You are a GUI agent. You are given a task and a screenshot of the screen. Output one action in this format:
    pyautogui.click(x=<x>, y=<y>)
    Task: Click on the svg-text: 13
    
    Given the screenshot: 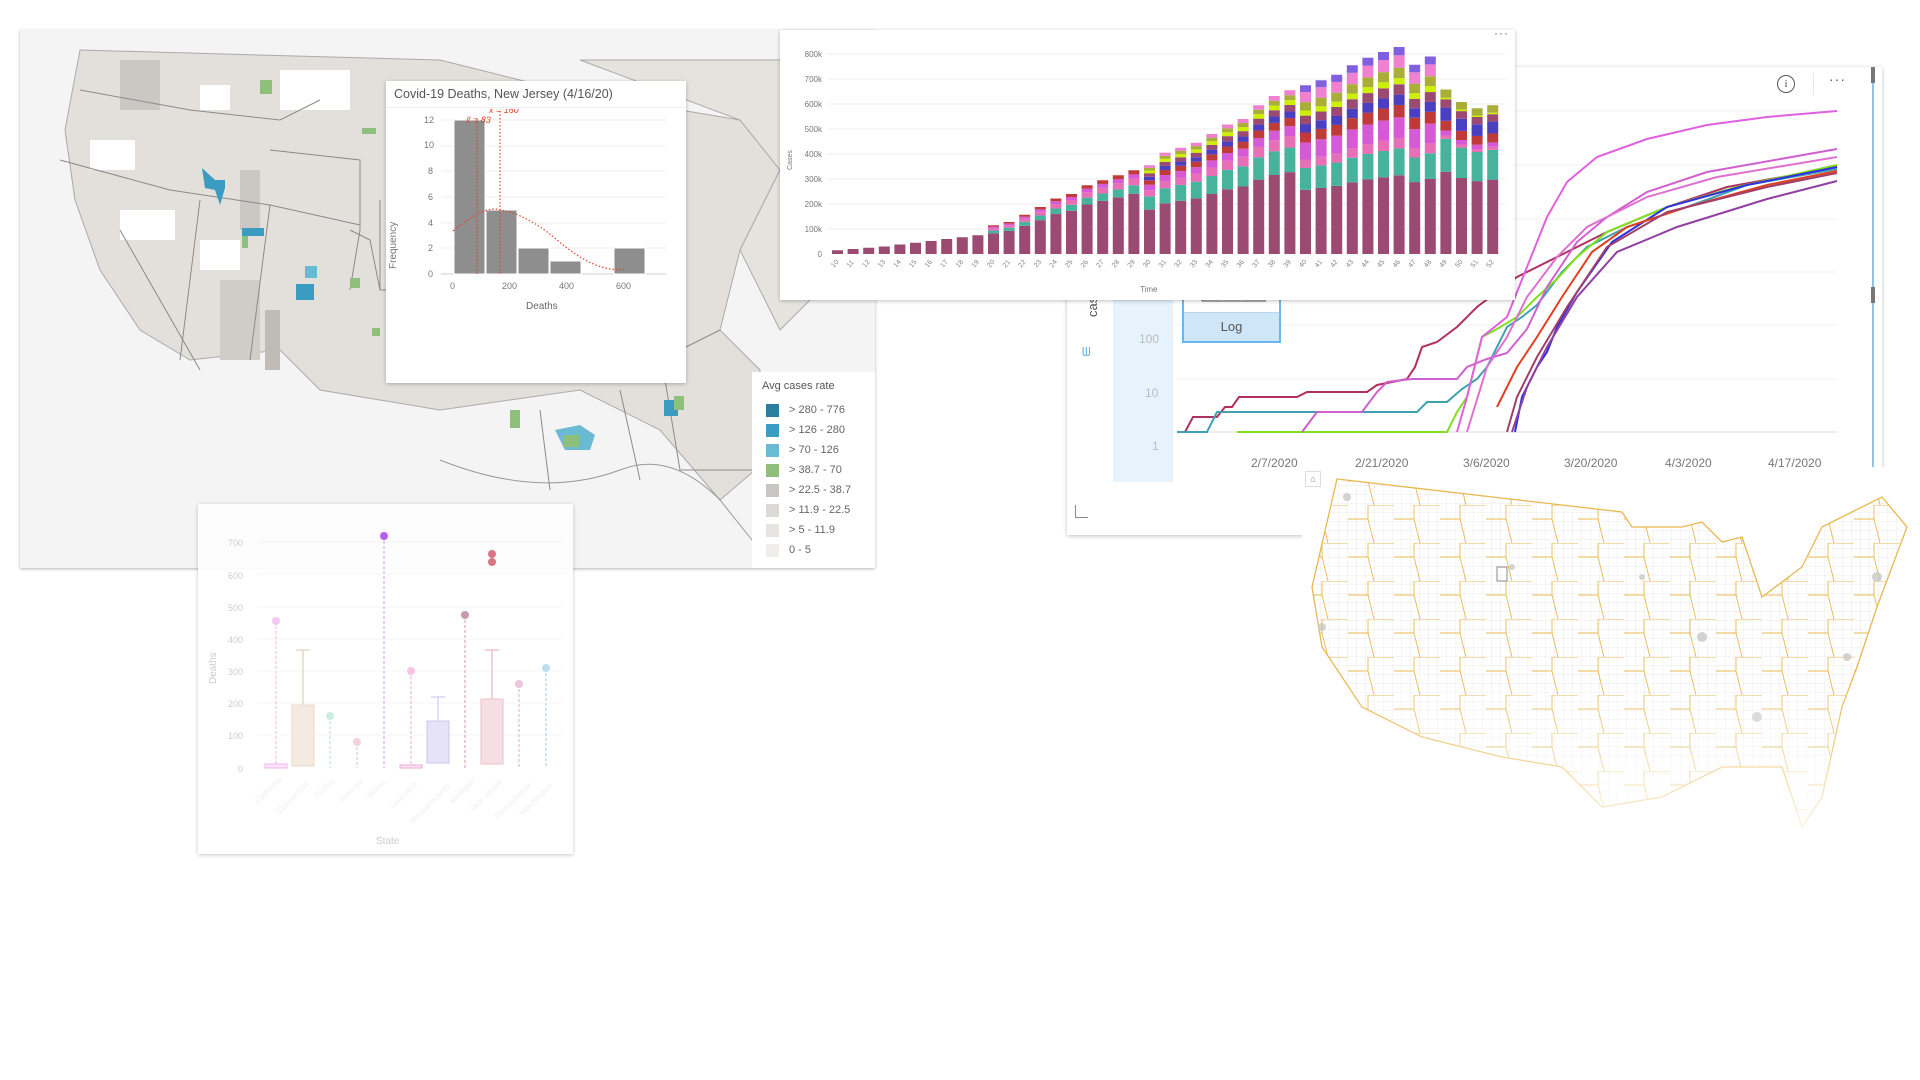 What is the action you would take?
    pyautogui.click(x=882, y=264)
    